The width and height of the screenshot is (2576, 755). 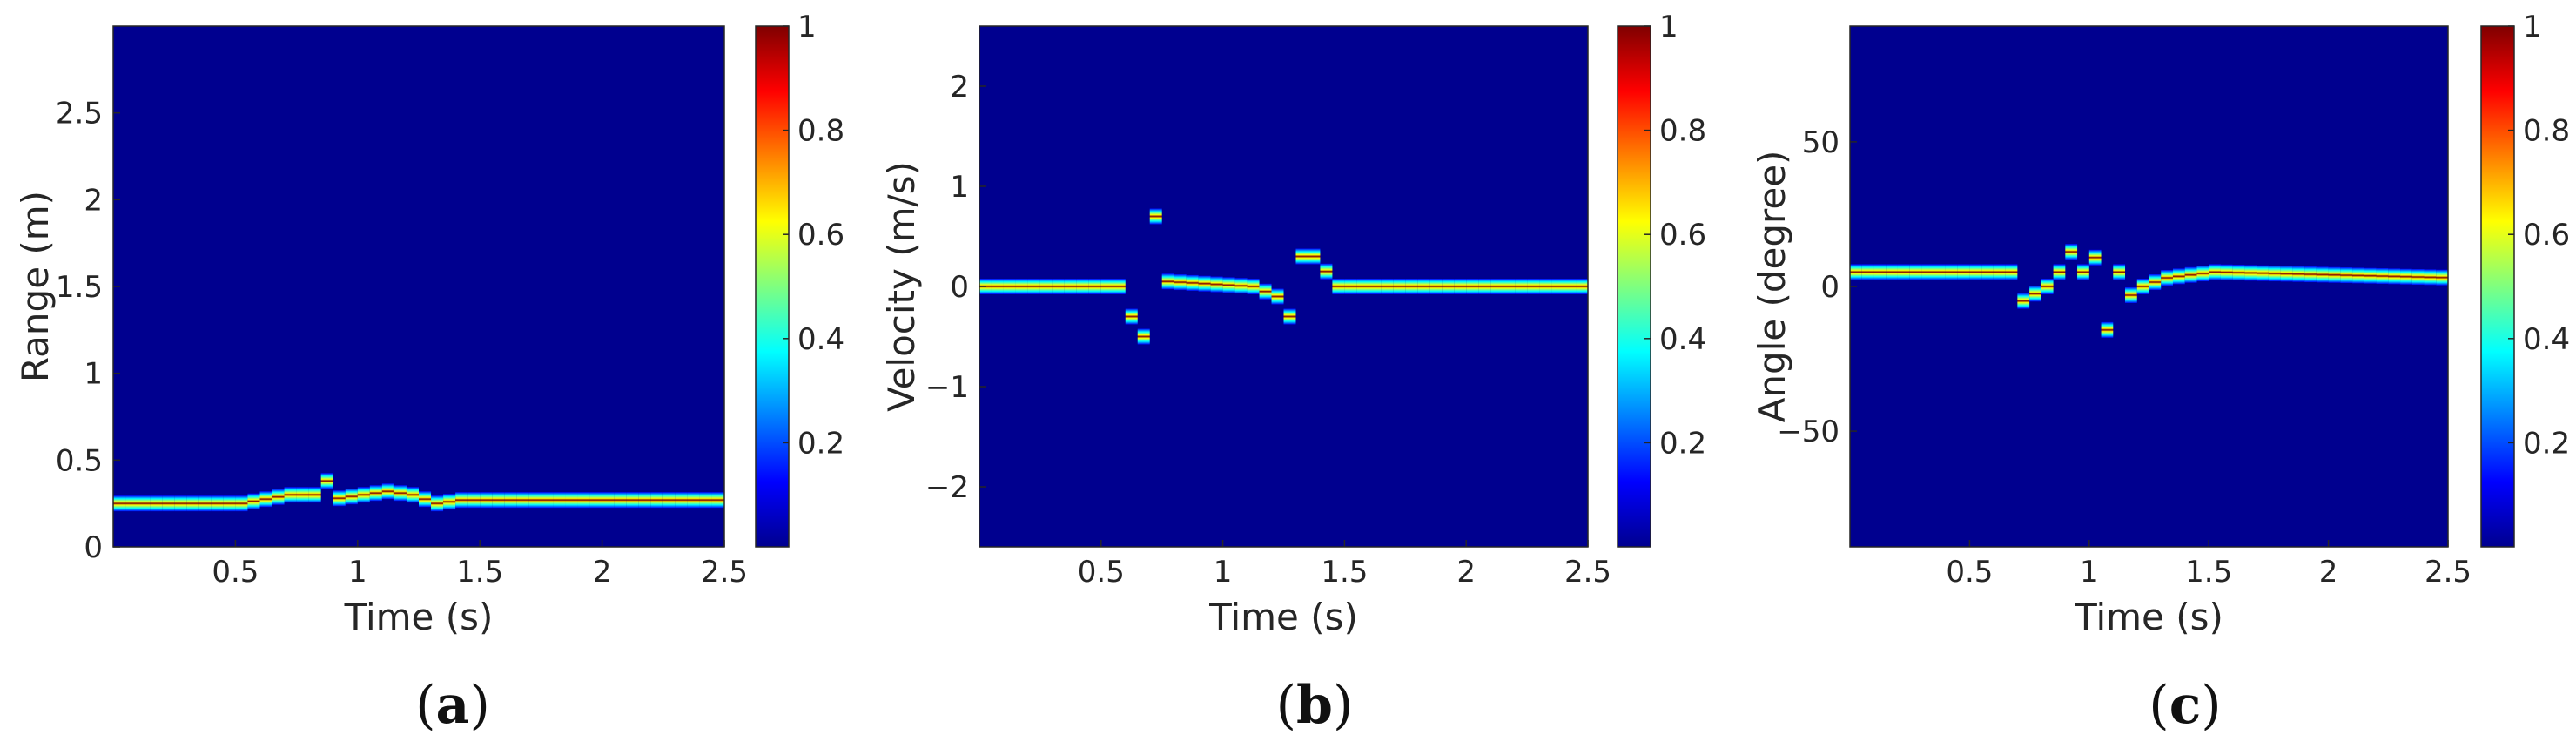 I want to click on y-tick-label: 2.5, so click(x=79, y=114).